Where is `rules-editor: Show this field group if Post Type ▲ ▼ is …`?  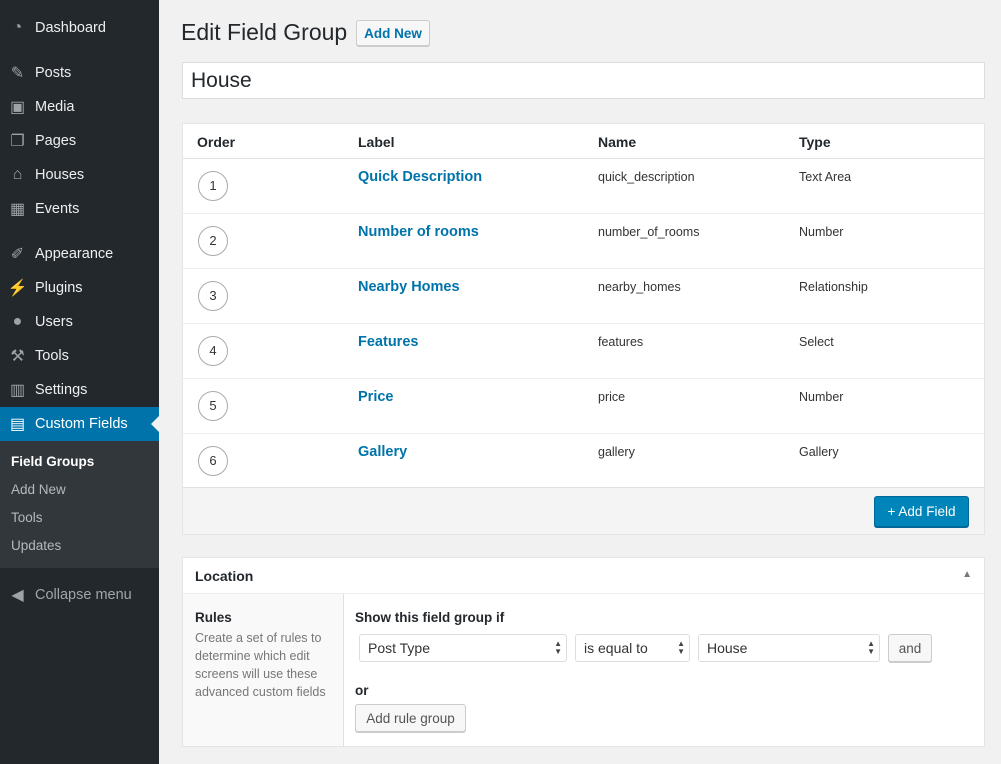 rules-editor: Show this field group if Post Type ▲ ▼ is … is located at coordinates (664, 670).